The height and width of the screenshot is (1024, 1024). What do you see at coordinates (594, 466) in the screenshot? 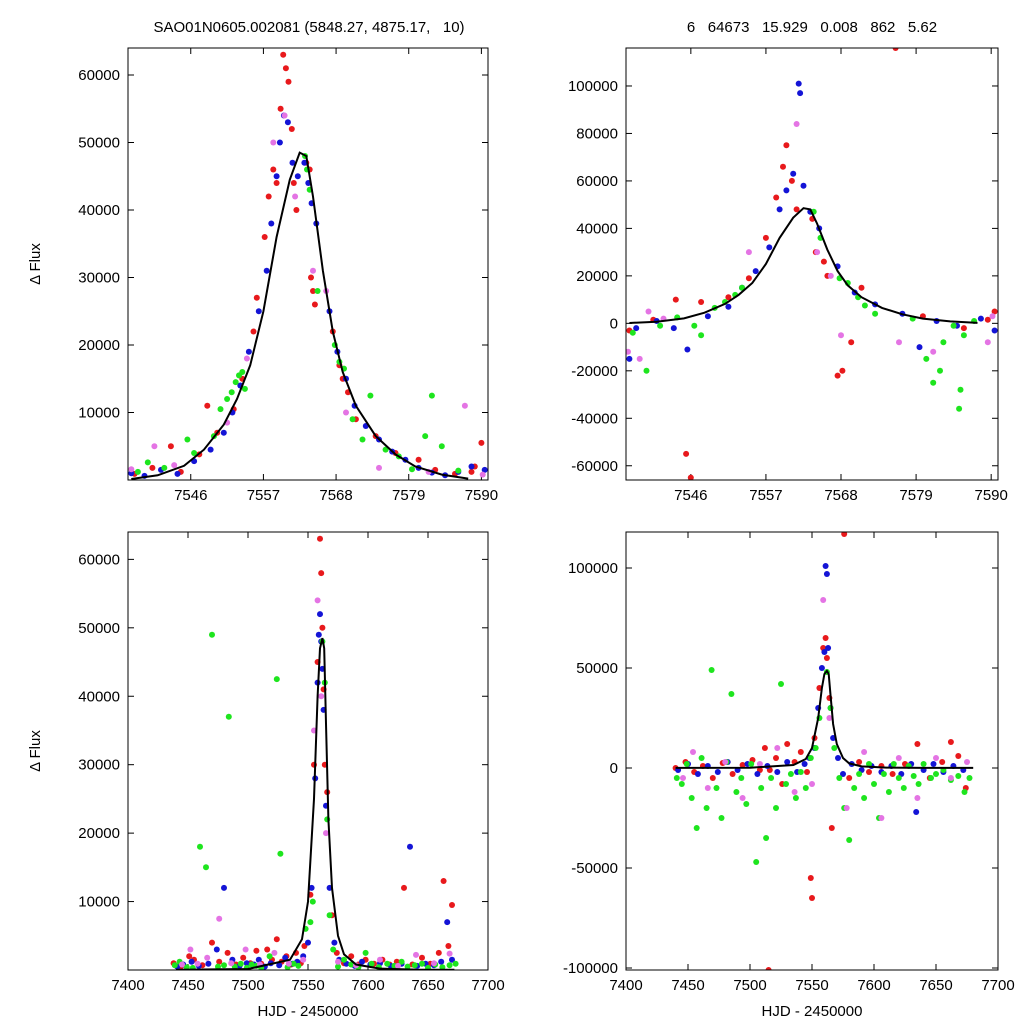
I see `y-tick-label: -60000` at bounding box center [594, 466].